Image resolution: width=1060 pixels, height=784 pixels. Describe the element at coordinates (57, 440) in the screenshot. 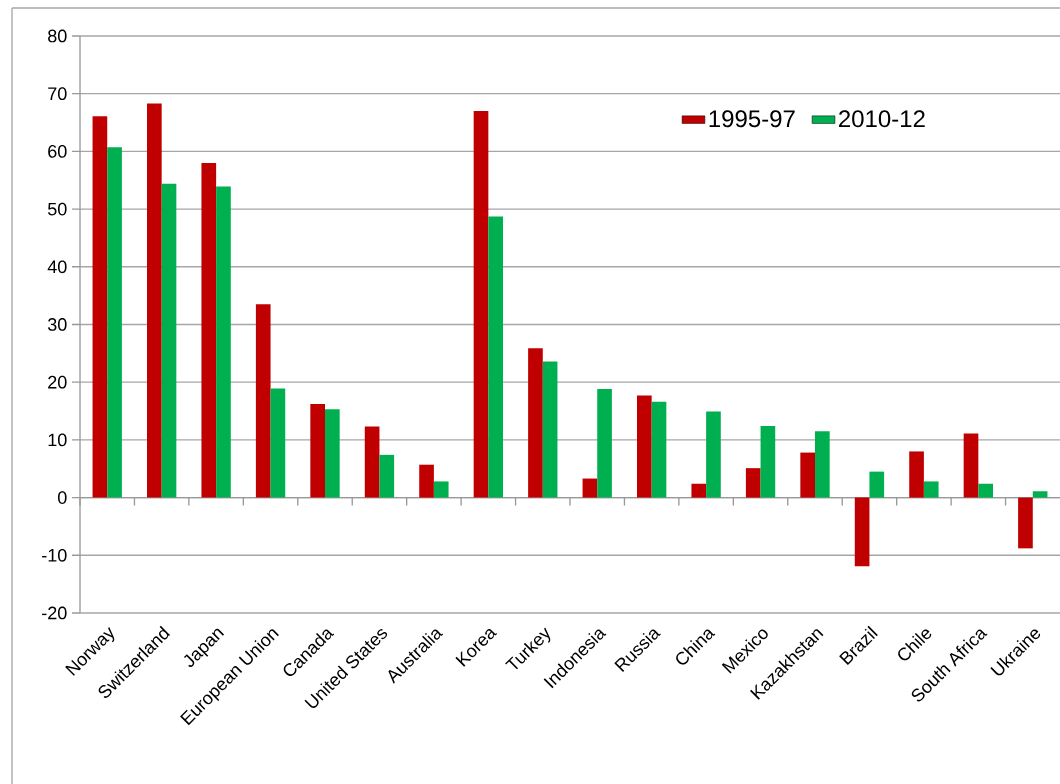

I see `y-tick-label: 10` at that location.